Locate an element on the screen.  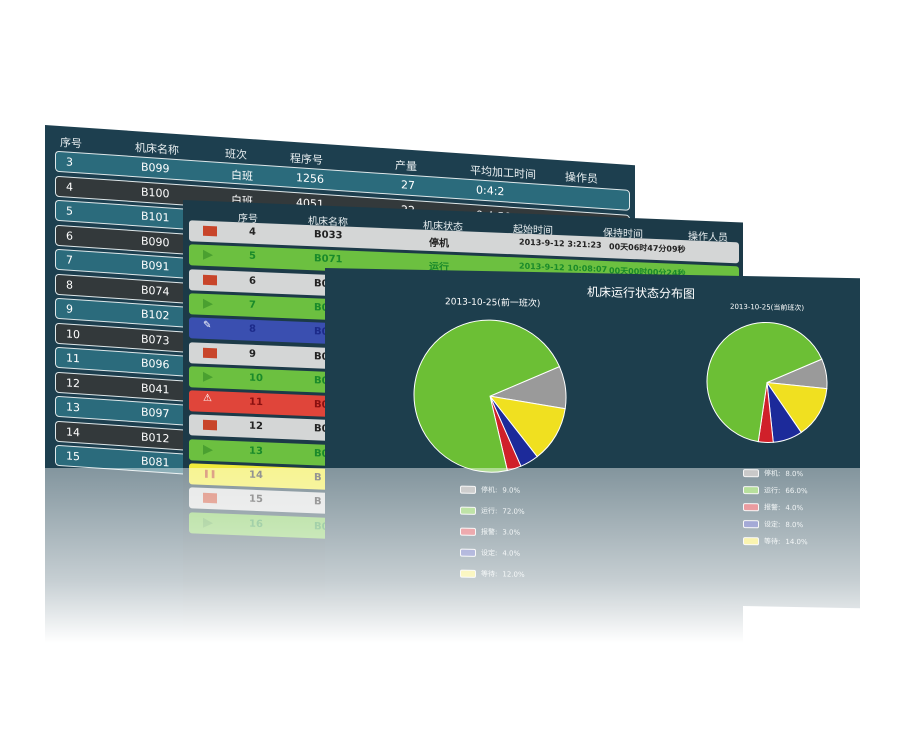
cell-name: B071 is located at coordinates (328, 259).